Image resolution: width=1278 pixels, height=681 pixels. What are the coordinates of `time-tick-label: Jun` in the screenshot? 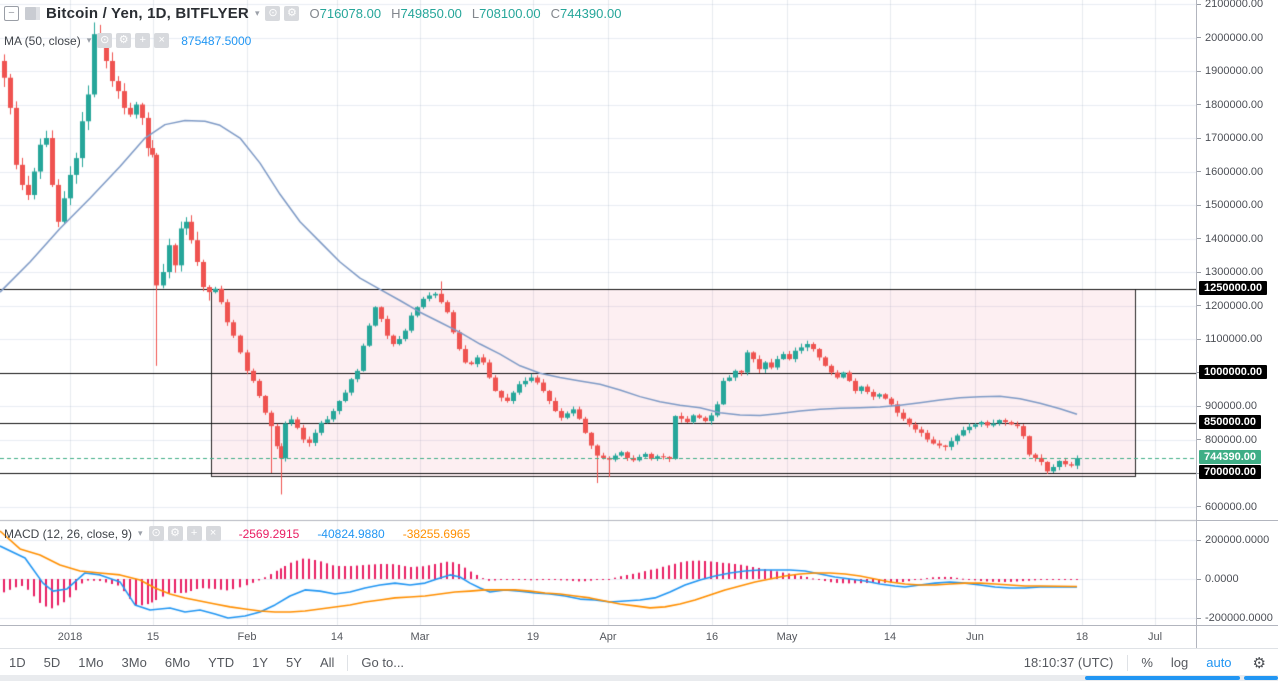 It's located at (975, 637).